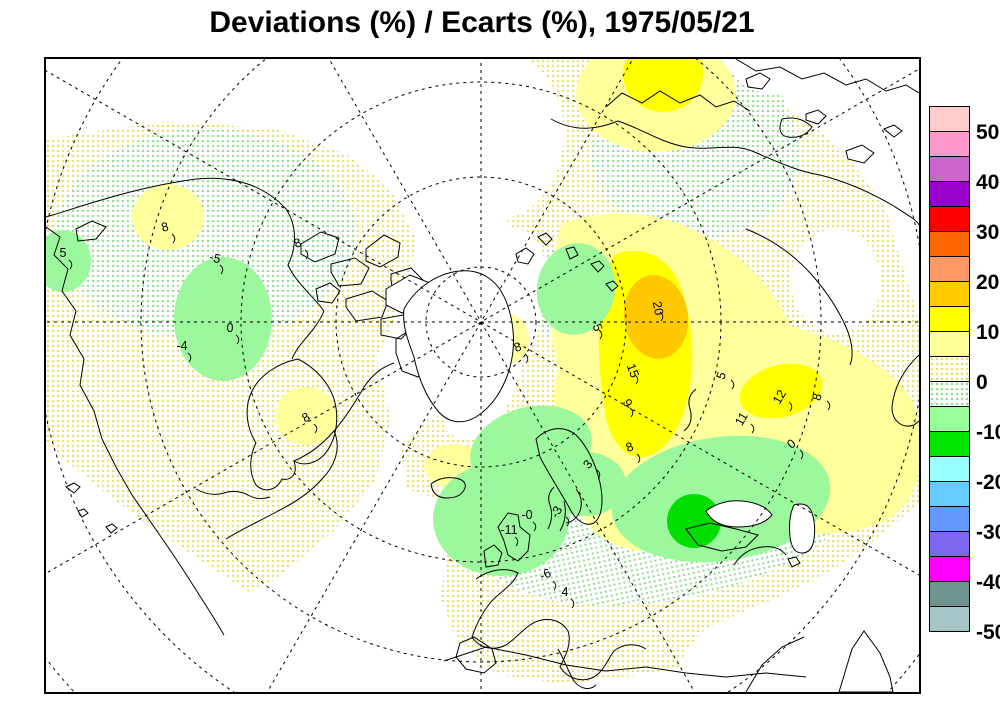 The image size is (1000, 726). What do you see at coordinates (988, 132) in the screenshot?
I see `colorbar-tick-label: 50` at bounding box center [988, 132].